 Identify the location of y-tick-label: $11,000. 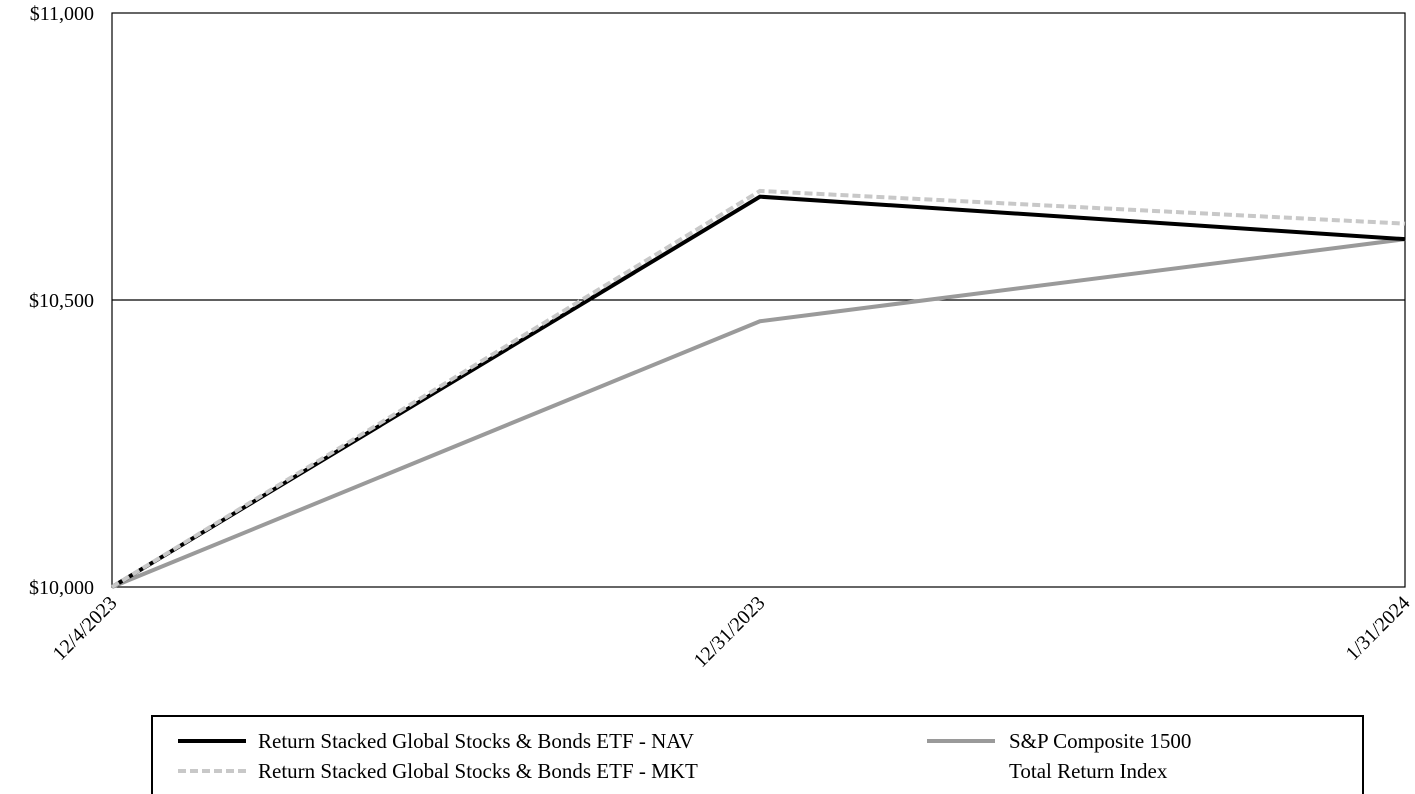
(62, 14).